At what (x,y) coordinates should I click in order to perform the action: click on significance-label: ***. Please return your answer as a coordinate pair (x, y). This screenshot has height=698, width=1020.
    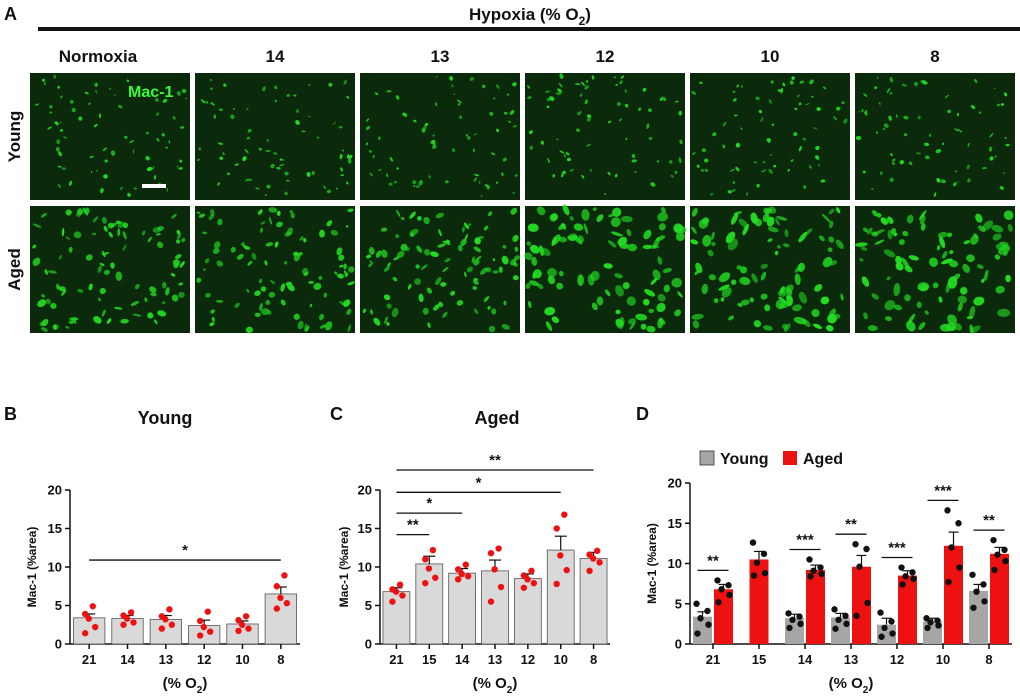
    Looking at the image, I should click on (943, 490).